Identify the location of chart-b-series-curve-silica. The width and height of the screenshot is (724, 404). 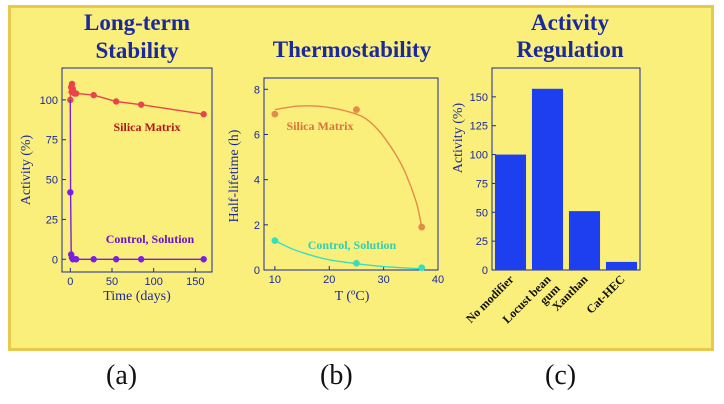
(348, 166).